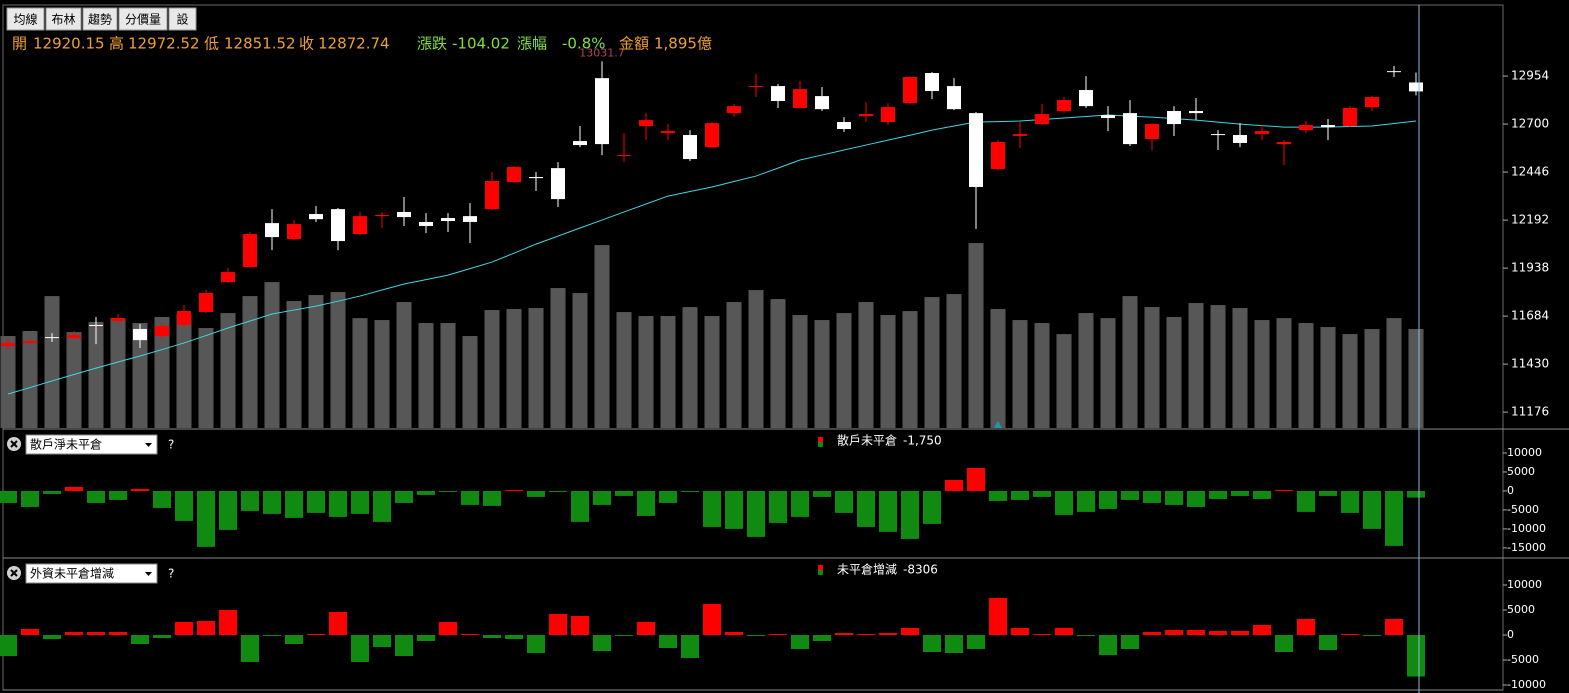 The width and height of the screenshot is (1569, 693). I want to click on legend-name: 未平倉增減, so click(867, 569).